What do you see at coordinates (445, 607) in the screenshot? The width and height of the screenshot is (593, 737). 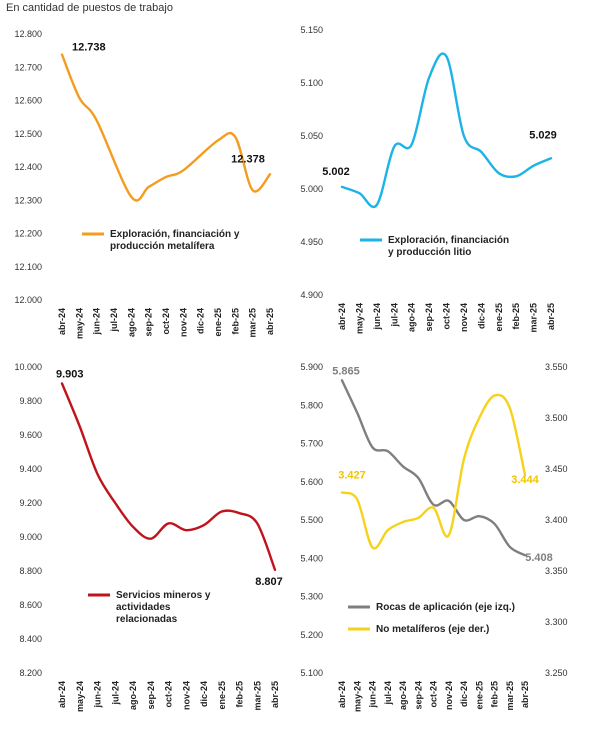 I see `legend-entry: Rocas de aplicación (eje izq.)` at bounding box center [445, 607].